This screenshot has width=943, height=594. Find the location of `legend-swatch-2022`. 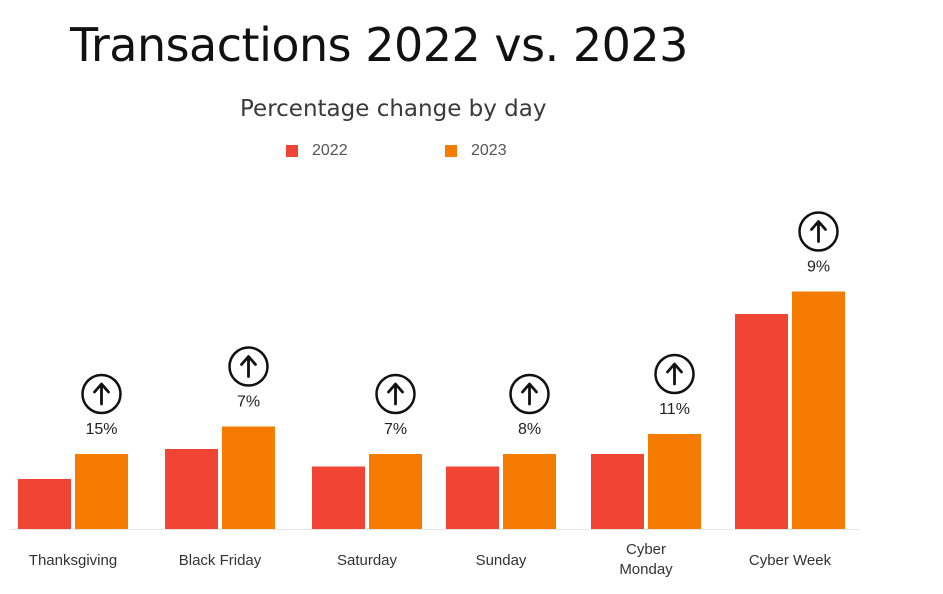

legend-swatch-2022 is located at coordinates (292, 151).